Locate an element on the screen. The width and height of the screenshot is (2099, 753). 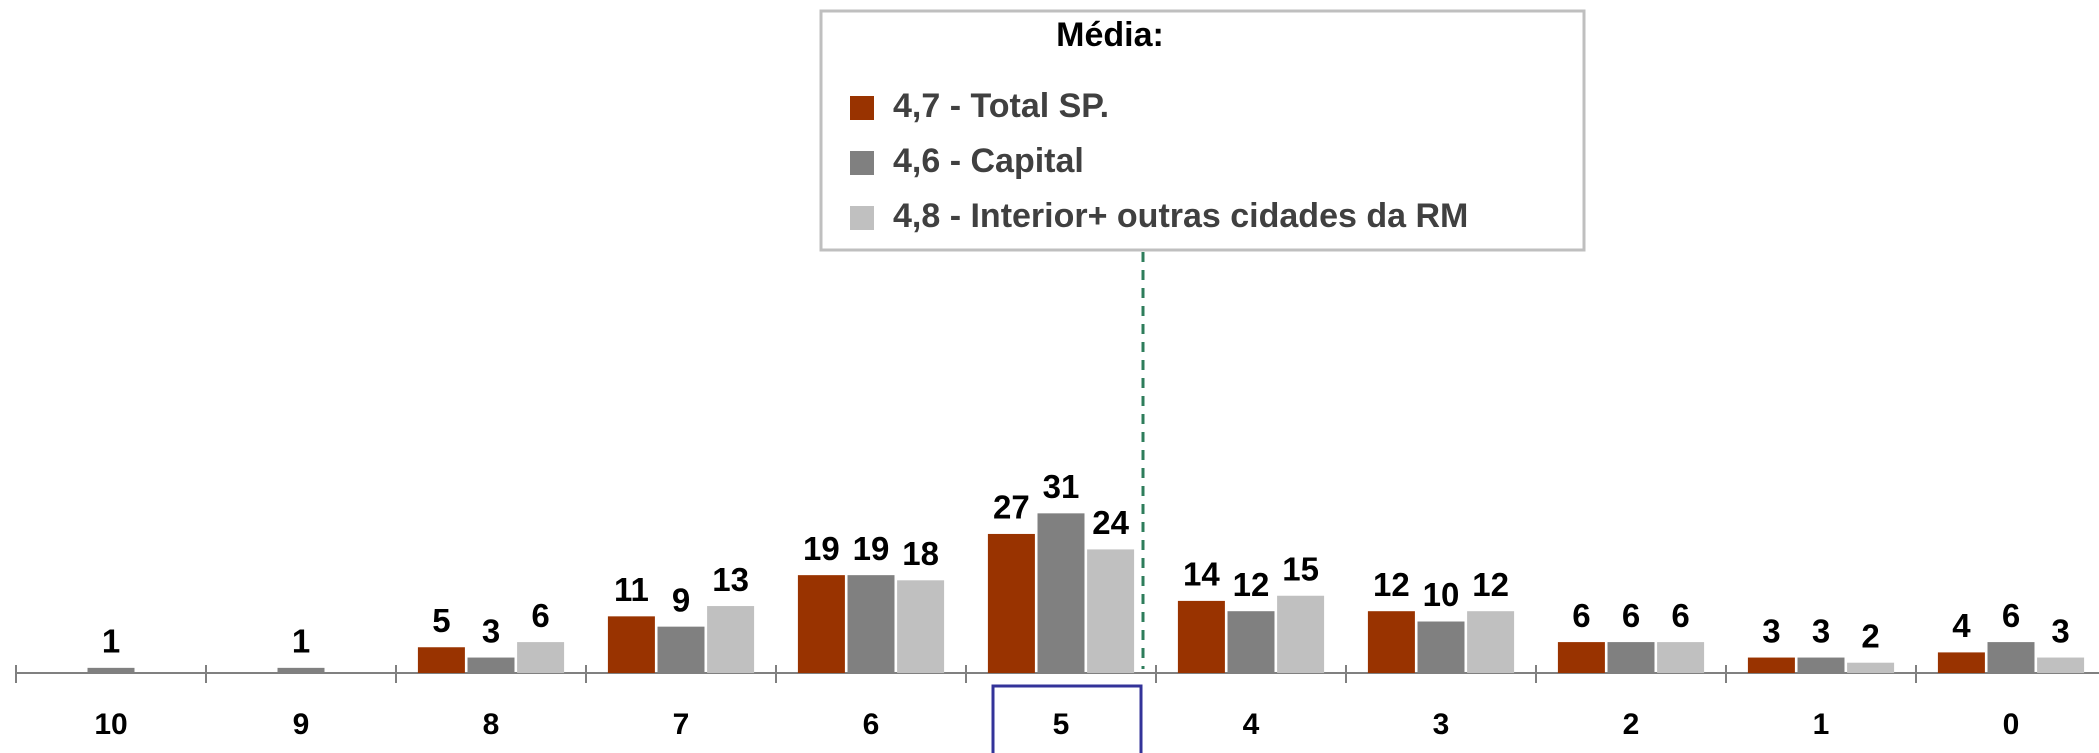
x-tick-label: 8 is located at coordinates (491, 724).